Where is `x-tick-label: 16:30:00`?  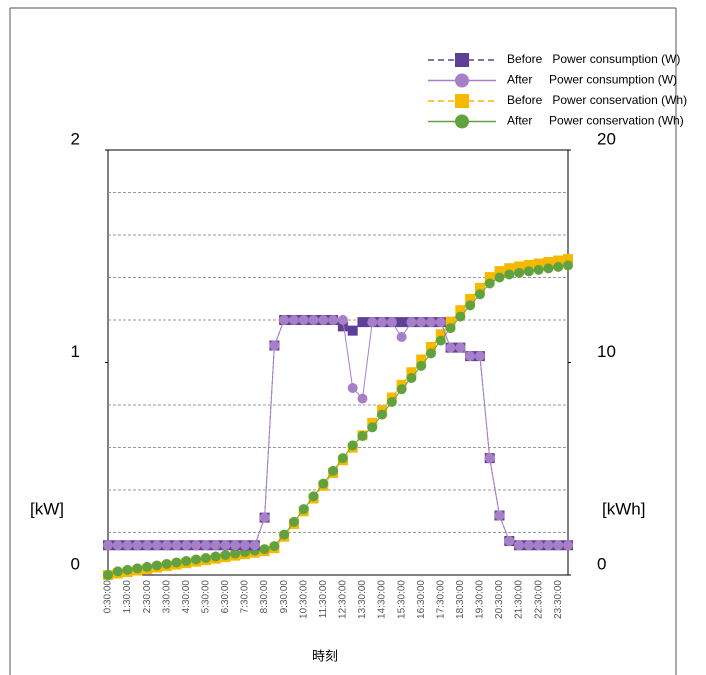
x-tick-label: 16:30:00 is located at coordinates (421, 599).